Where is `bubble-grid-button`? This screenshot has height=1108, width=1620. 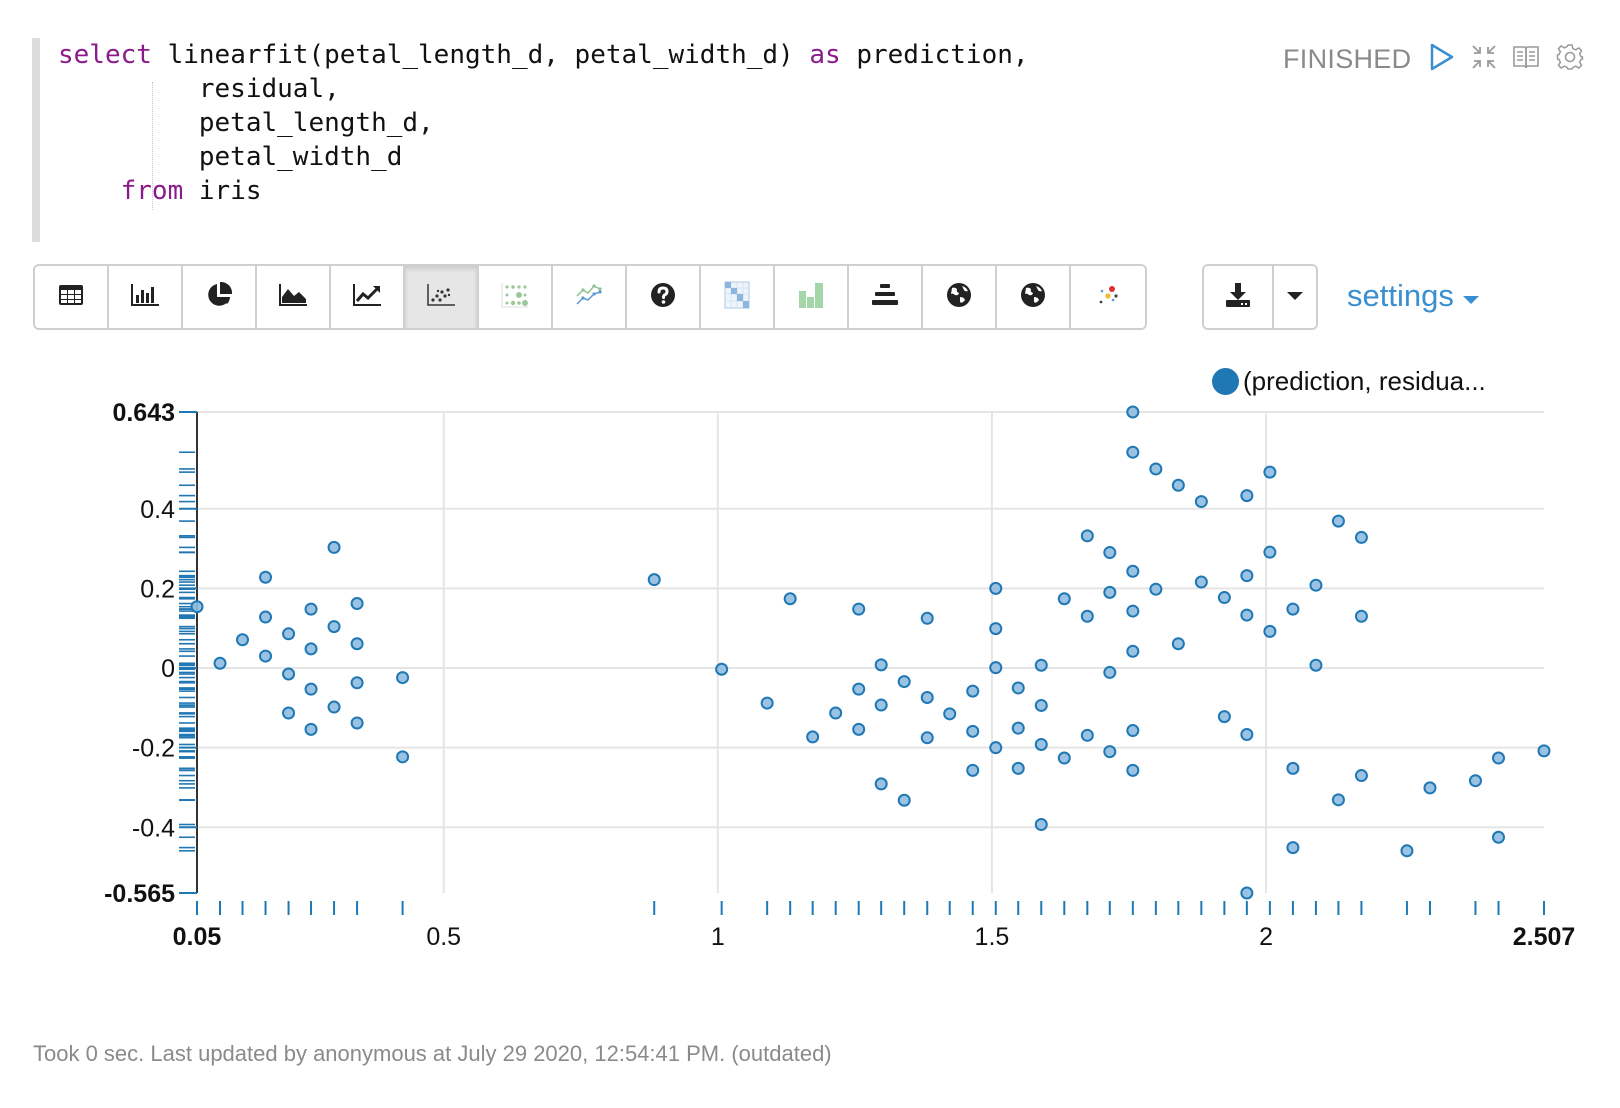
bubble-grid-button is located at coordinates (516, 297).